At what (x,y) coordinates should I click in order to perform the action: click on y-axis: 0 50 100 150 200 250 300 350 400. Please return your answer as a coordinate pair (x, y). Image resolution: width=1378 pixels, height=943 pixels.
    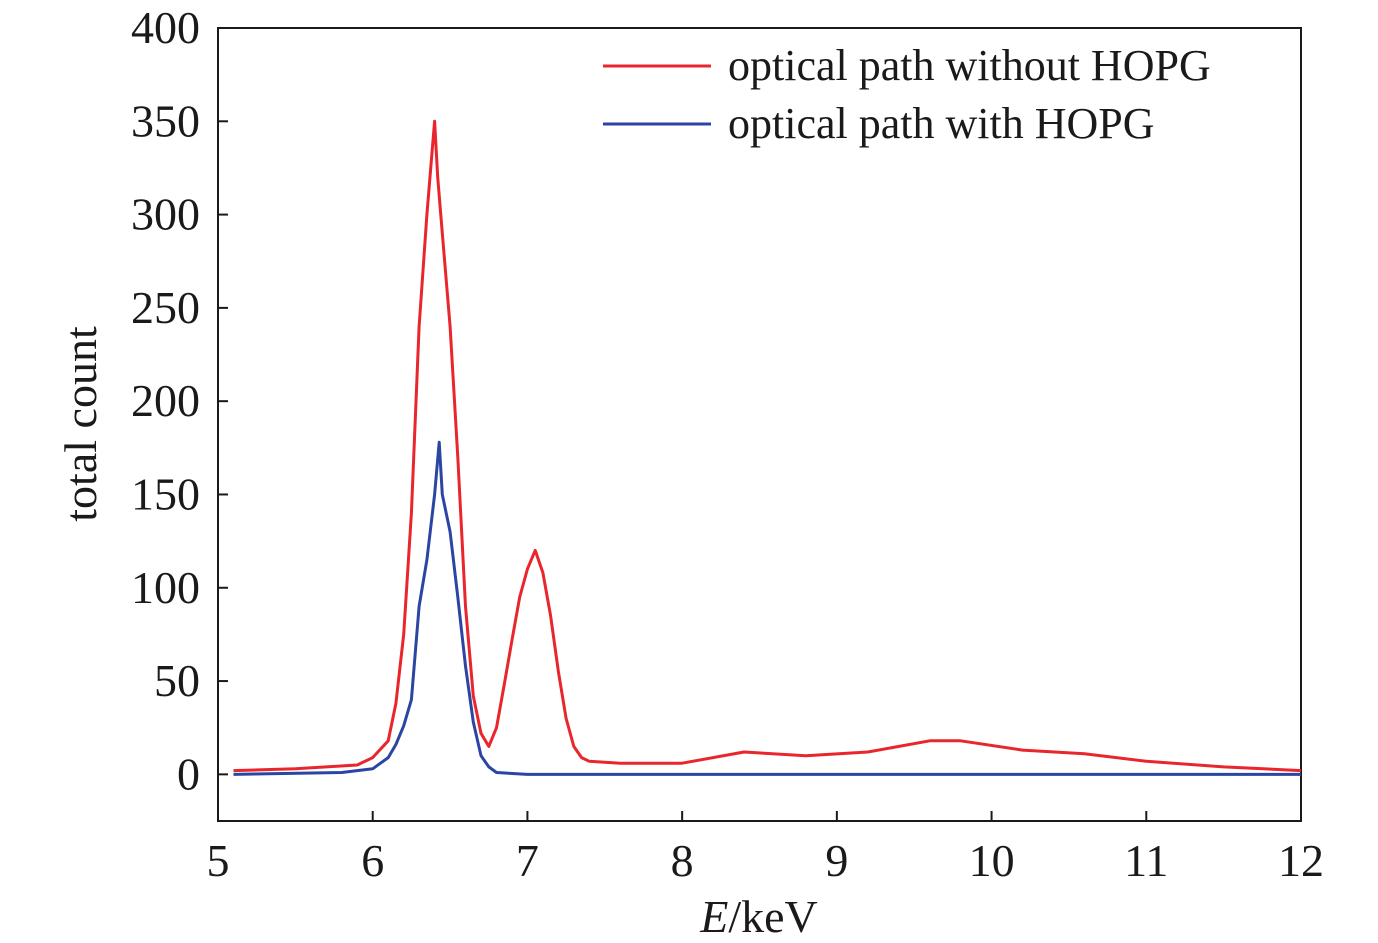
    Looking at the image, I should click on (179, 400).